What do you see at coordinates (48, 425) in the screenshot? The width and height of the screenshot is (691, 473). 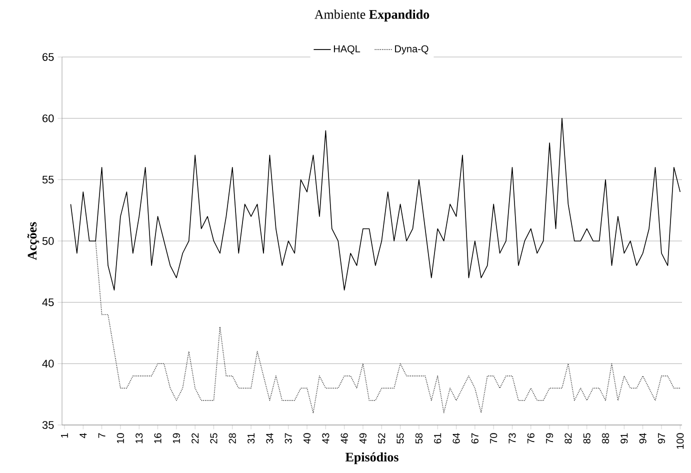 I see `y-tick-label: 35` at bounding box center [48, 425].